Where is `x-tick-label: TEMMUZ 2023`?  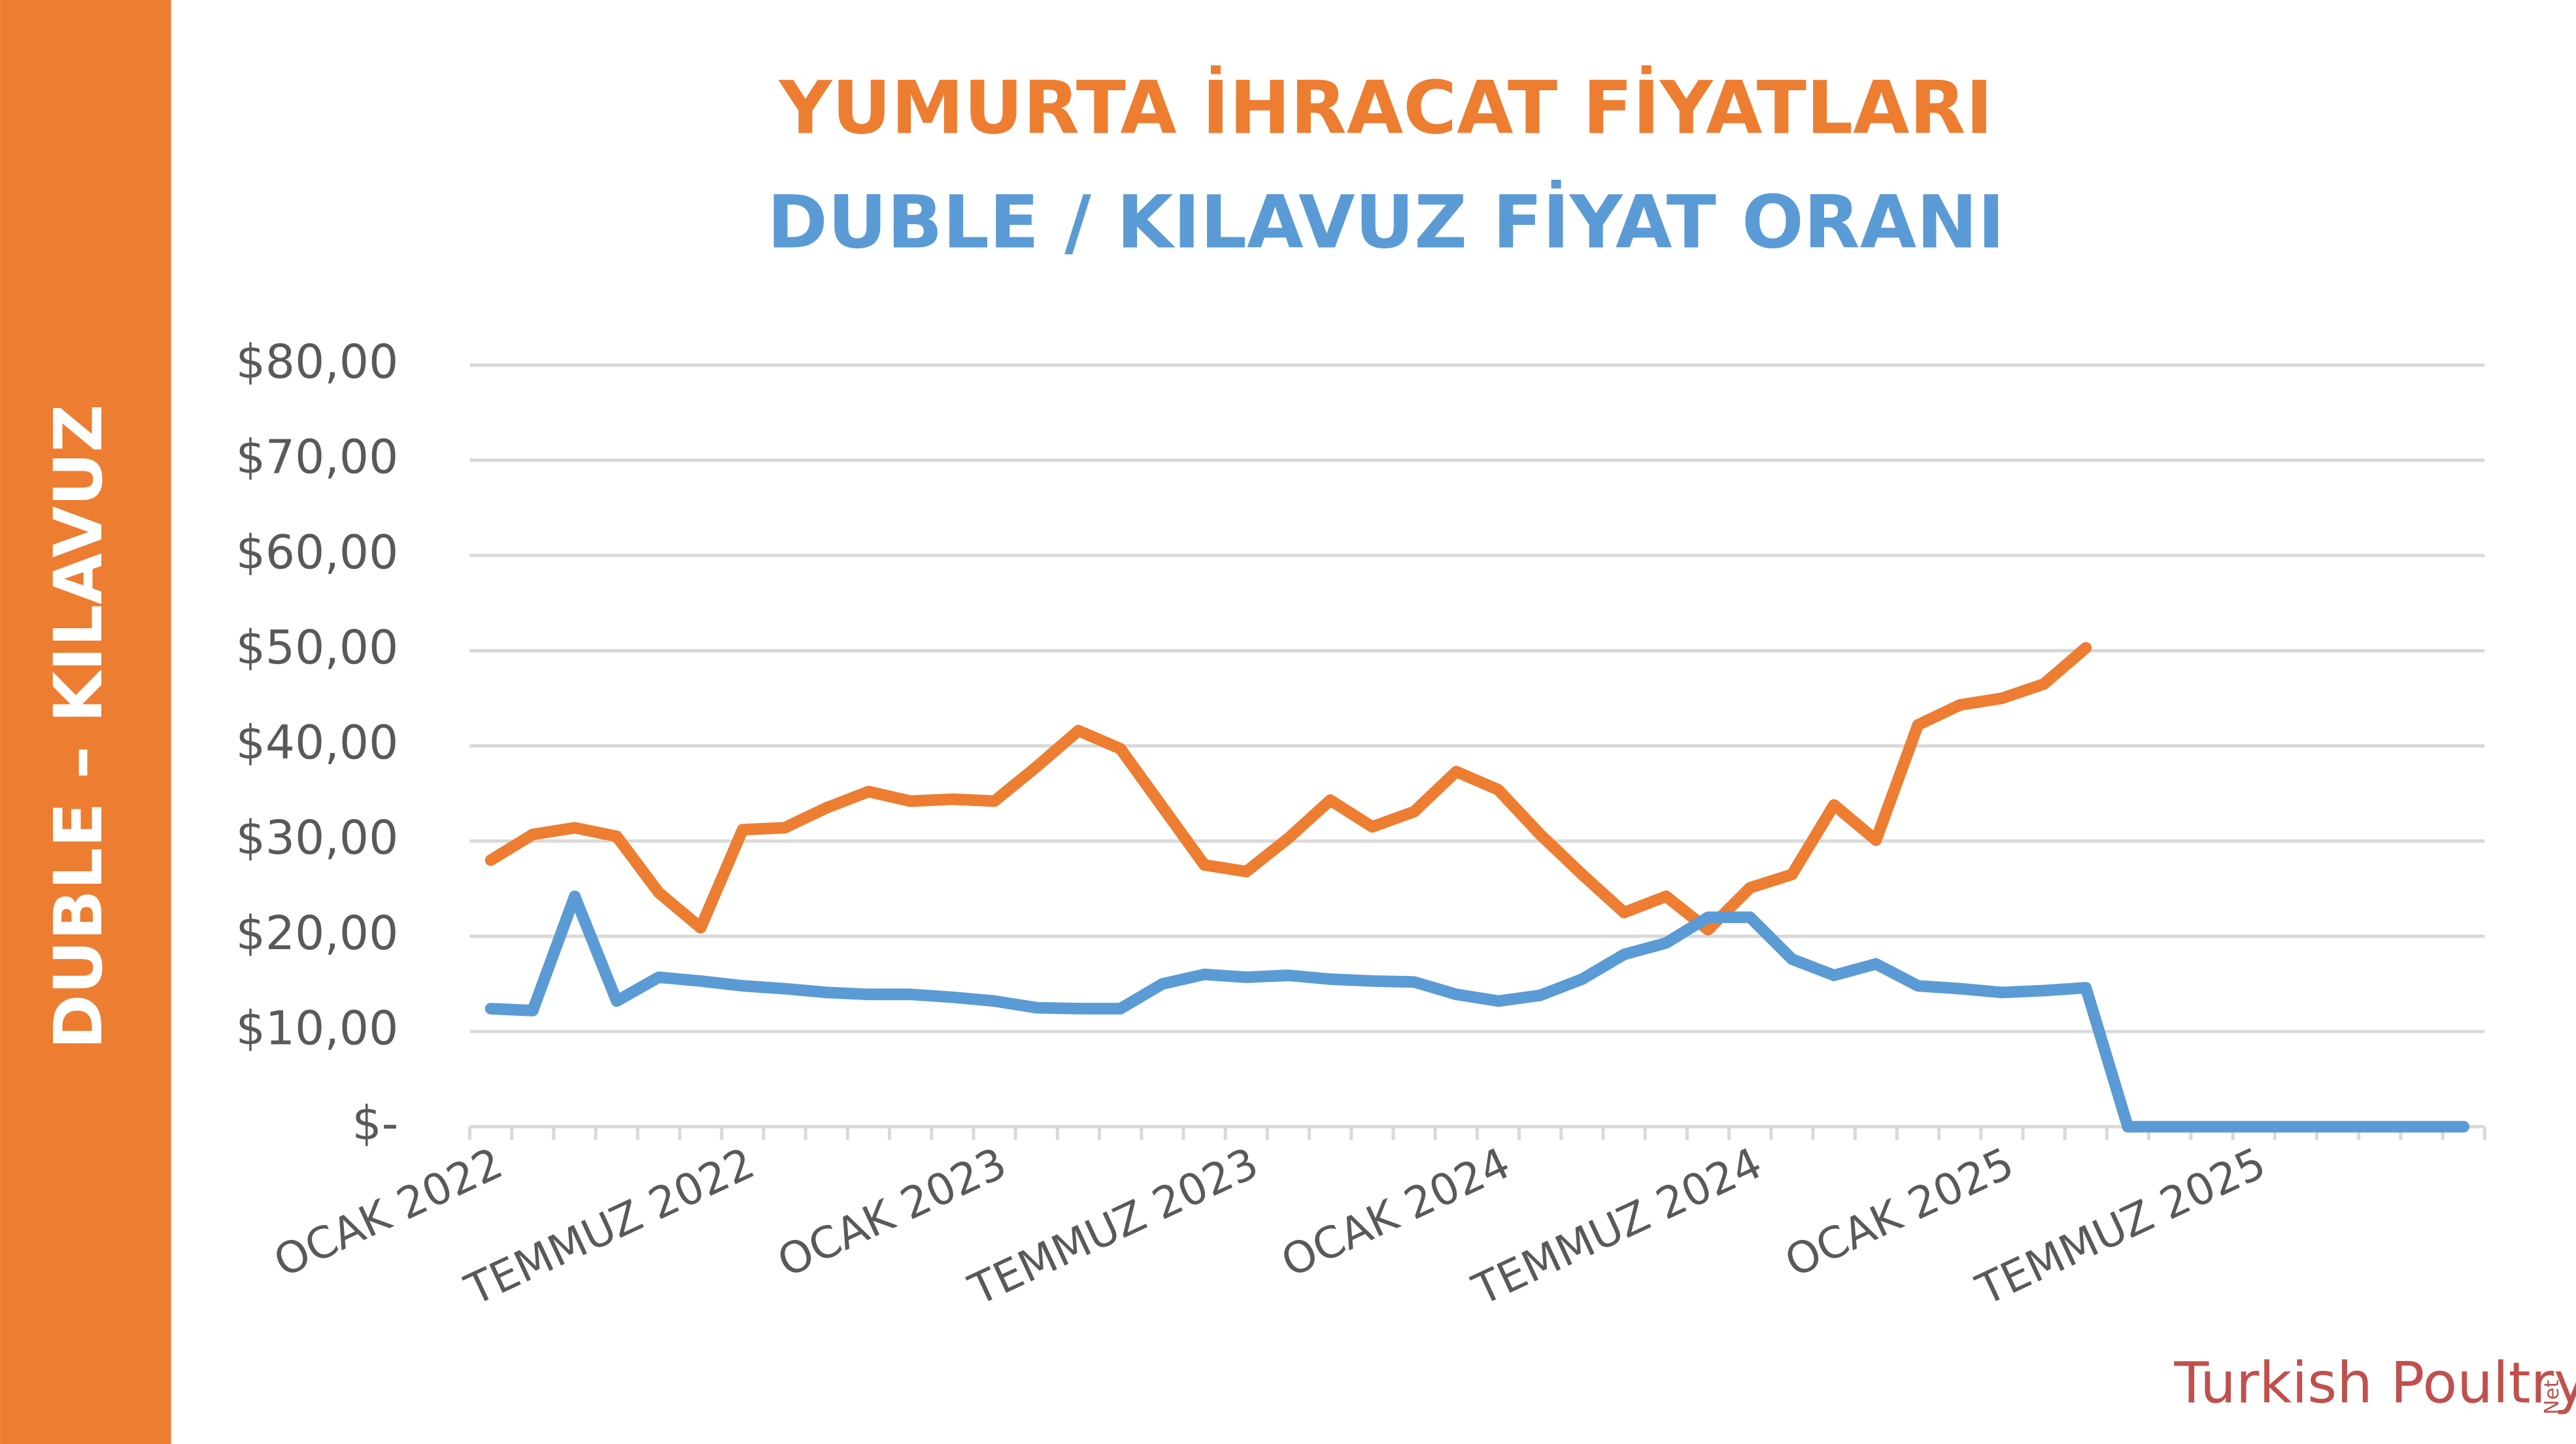
x-tick-label: TEMMUZ 2023 is located at coordinates (1113, 1227).